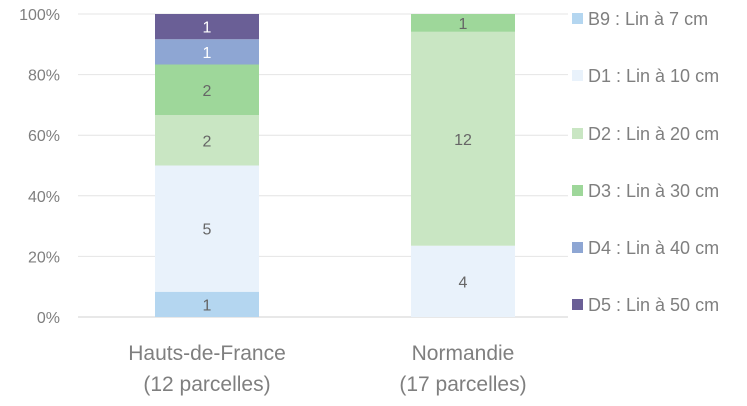  What do you see at coordinates (44, 197) in the screenshot?
I see `y-tick-label: 40%` at bounding box center [44, 197].